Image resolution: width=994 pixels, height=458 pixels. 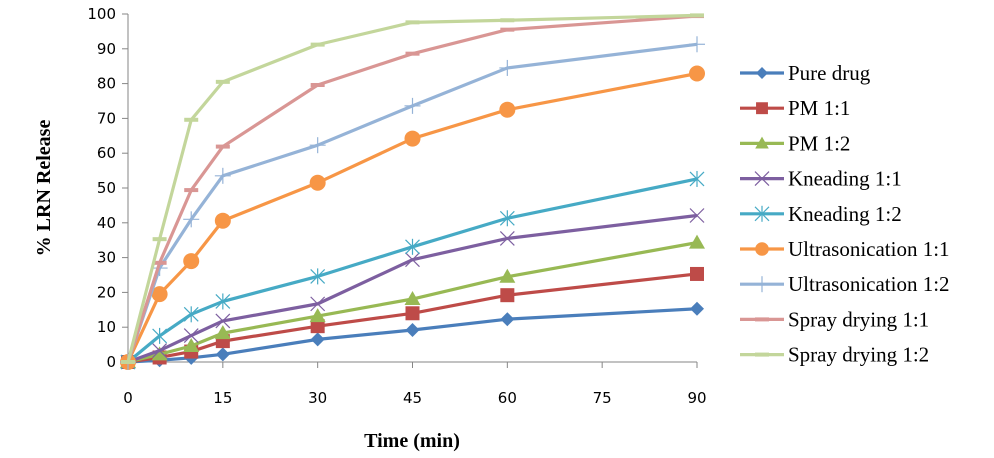 I want to click on x-tick-label: 45, so click(x=412, y=398).